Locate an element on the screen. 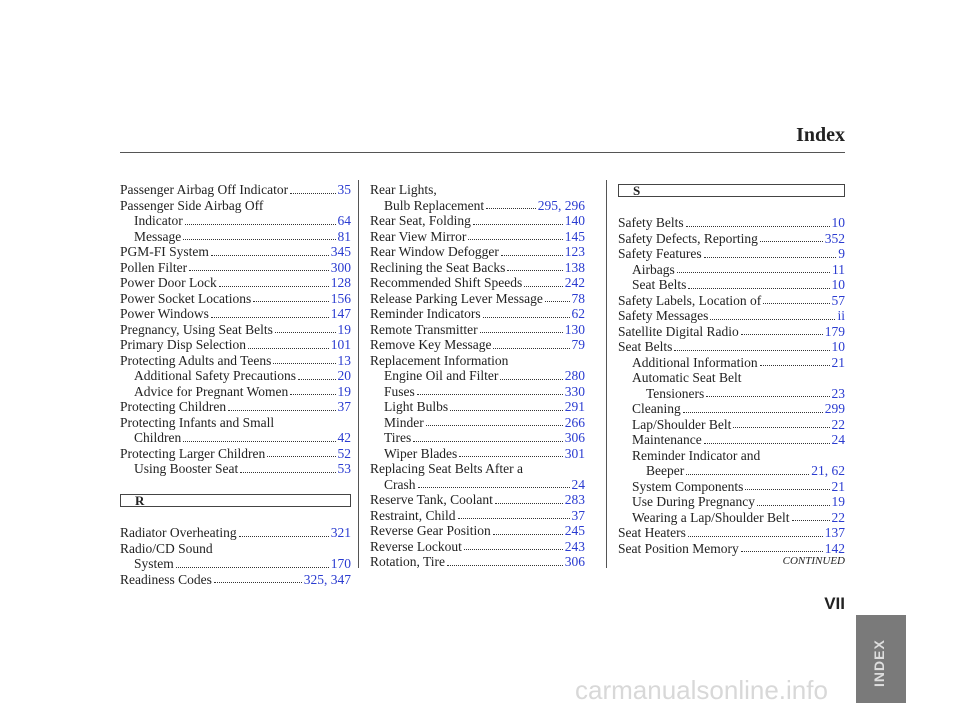  index-line: Beeper 21, 62 is located at coordinates (731, 471).